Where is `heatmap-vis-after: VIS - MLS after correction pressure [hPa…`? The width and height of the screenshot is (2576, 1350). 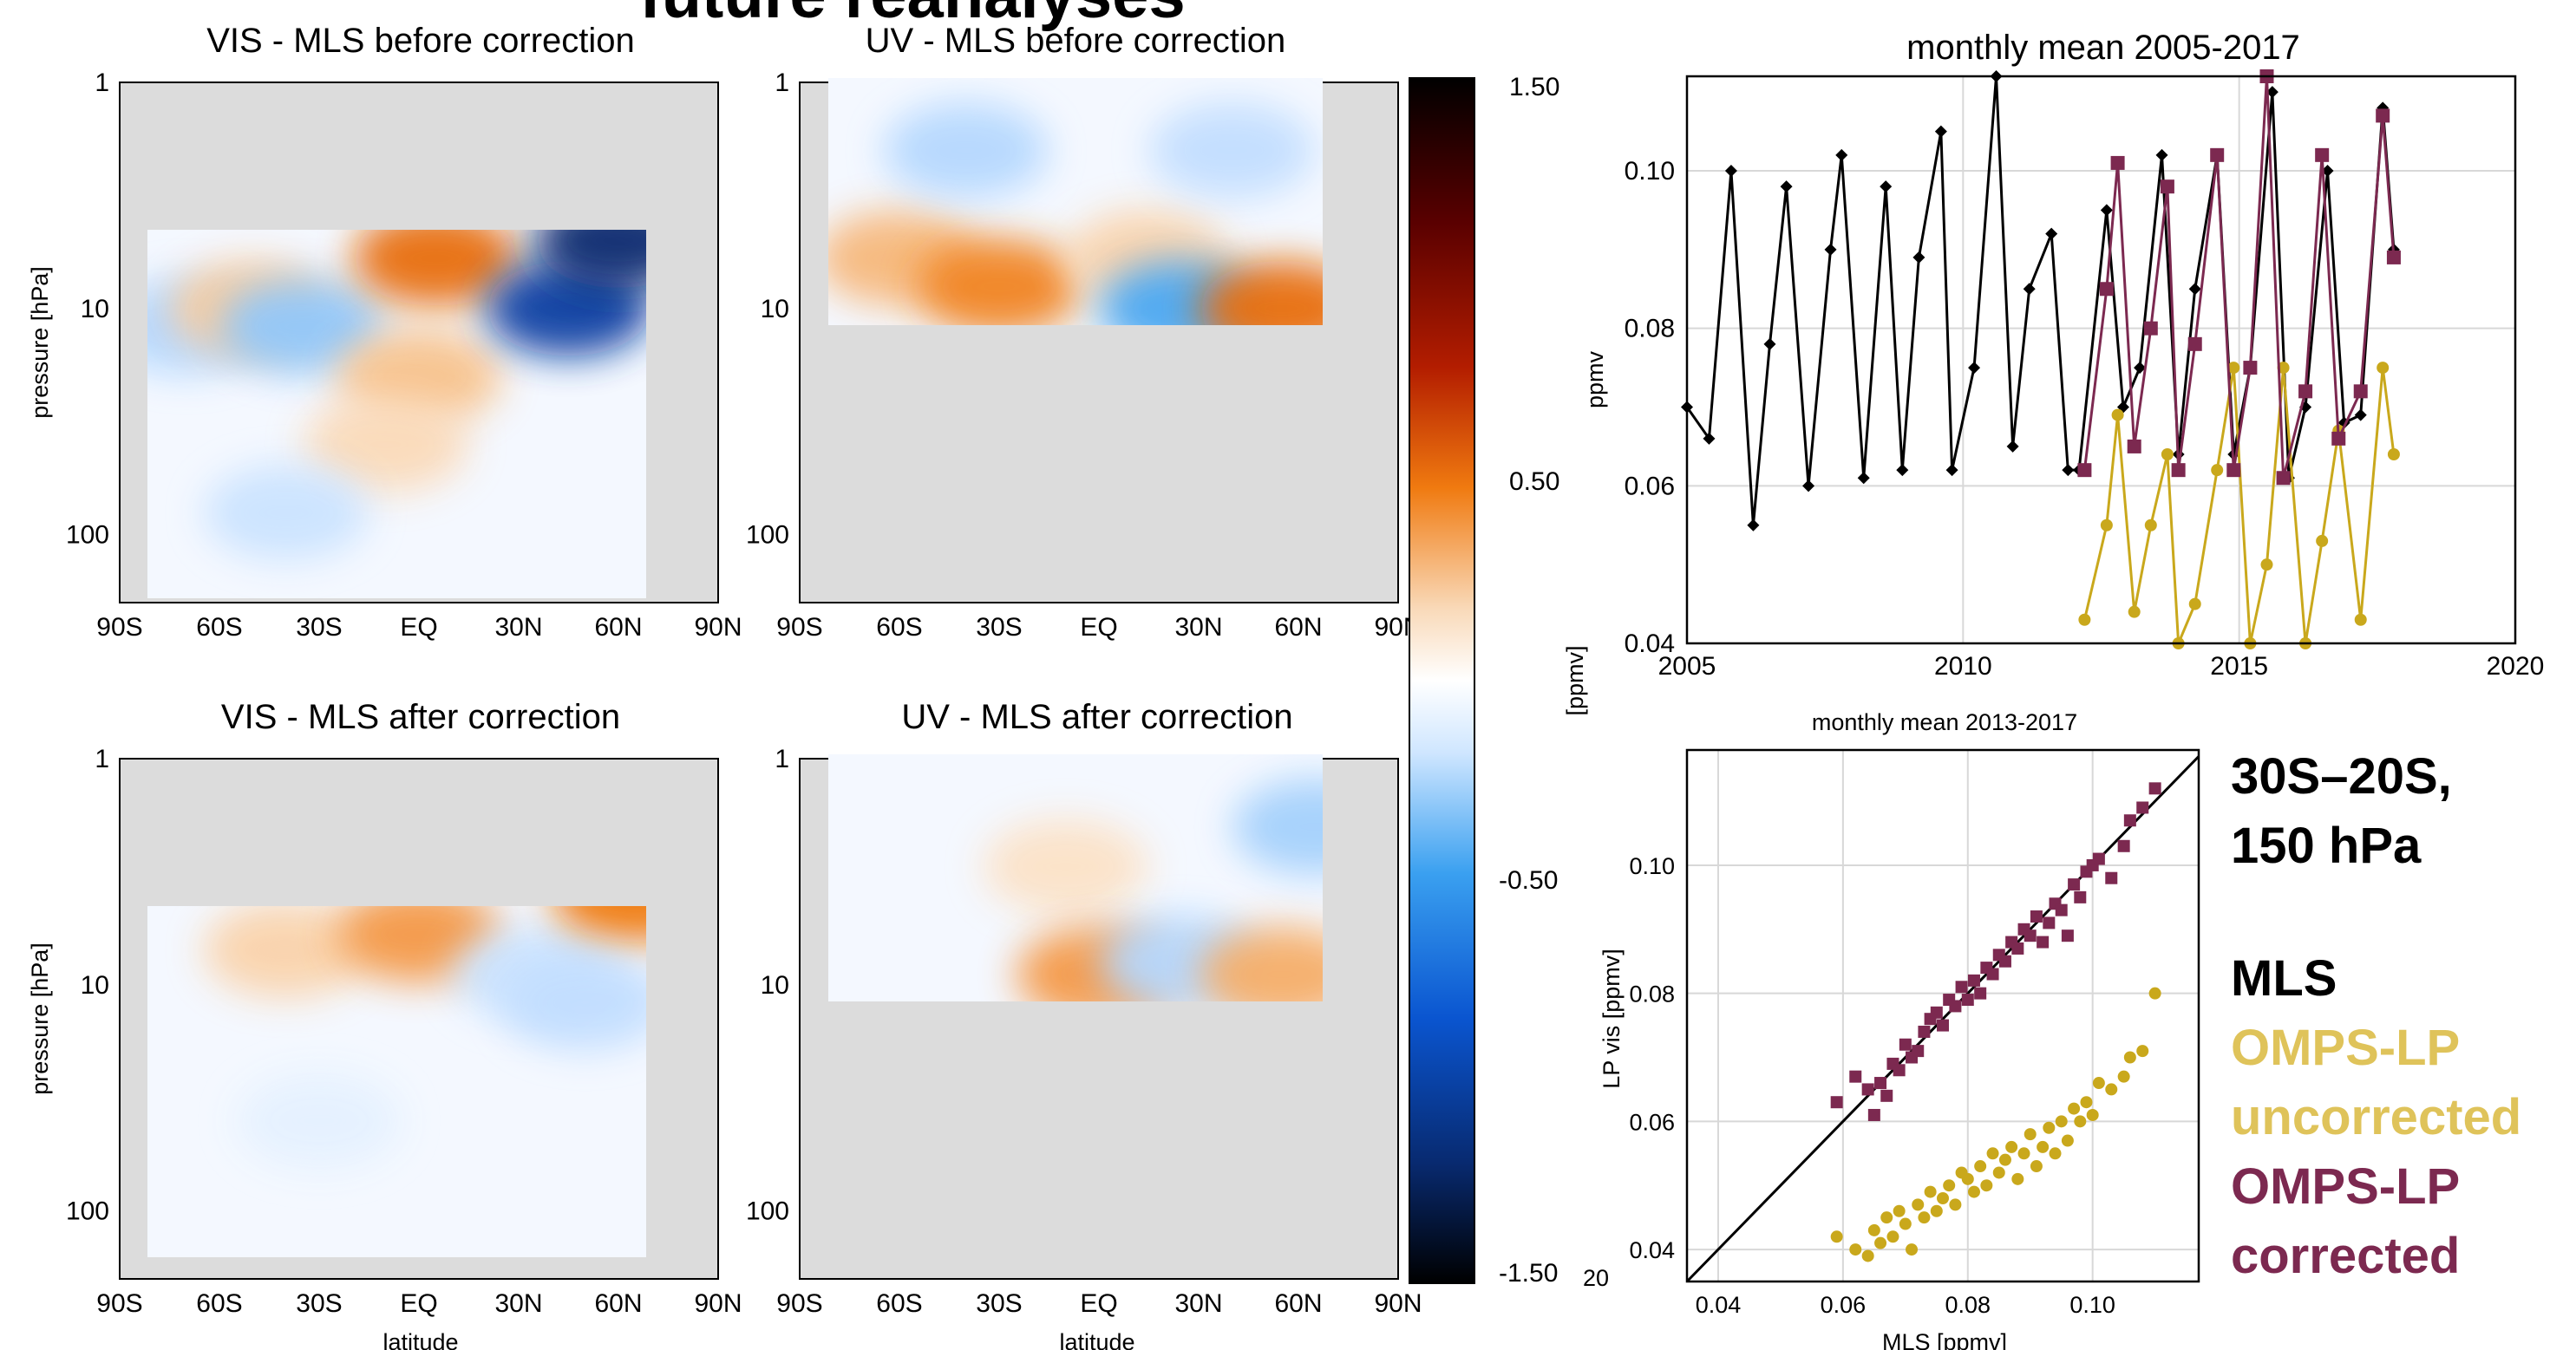 heatmap-vis-after: VIS - MLS after correction pressure [hPa… is located at coordinates (384, 1024).